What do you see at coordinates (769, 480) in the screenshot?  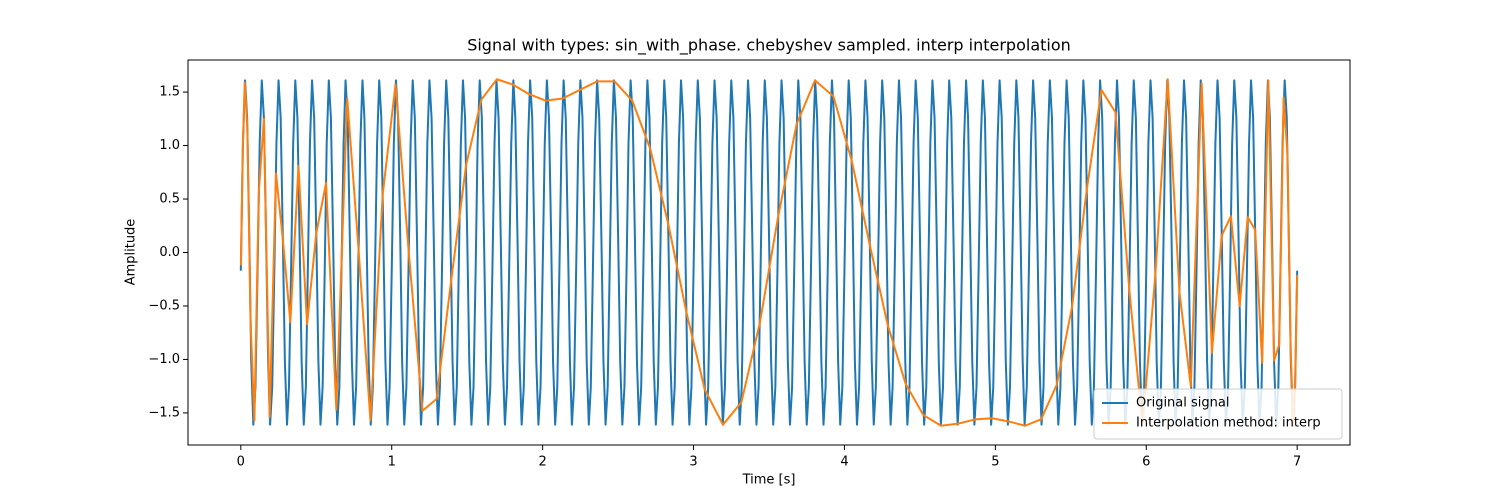 I see `x-axis-label: Time [s]` at bounding box center [769, 480].